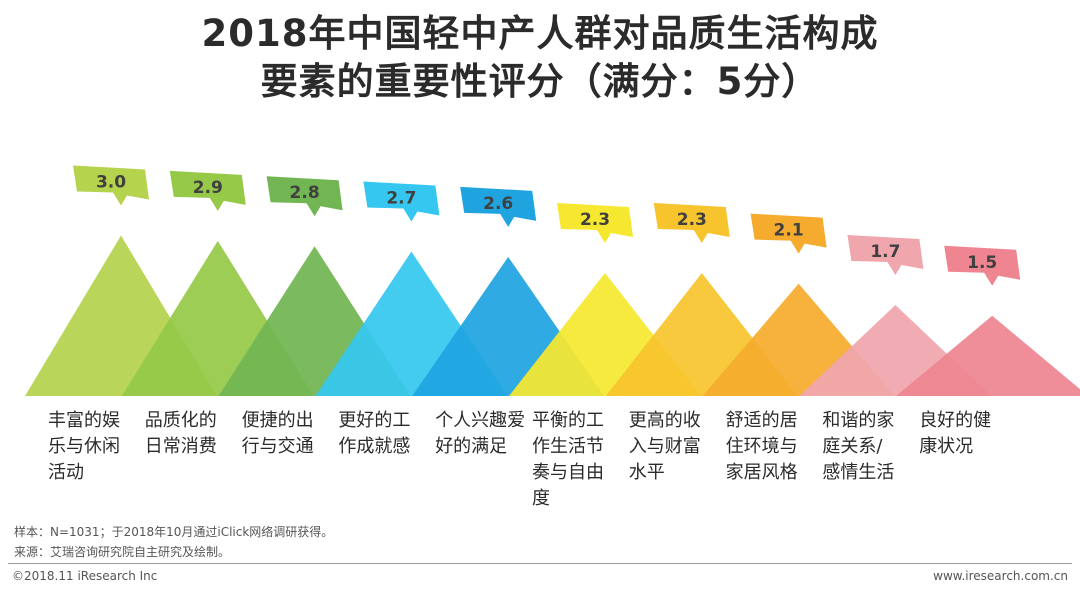  Describe the element at coordinates (982, 263) in the screenshot. I see `value-label-10: 1.5` at that location.